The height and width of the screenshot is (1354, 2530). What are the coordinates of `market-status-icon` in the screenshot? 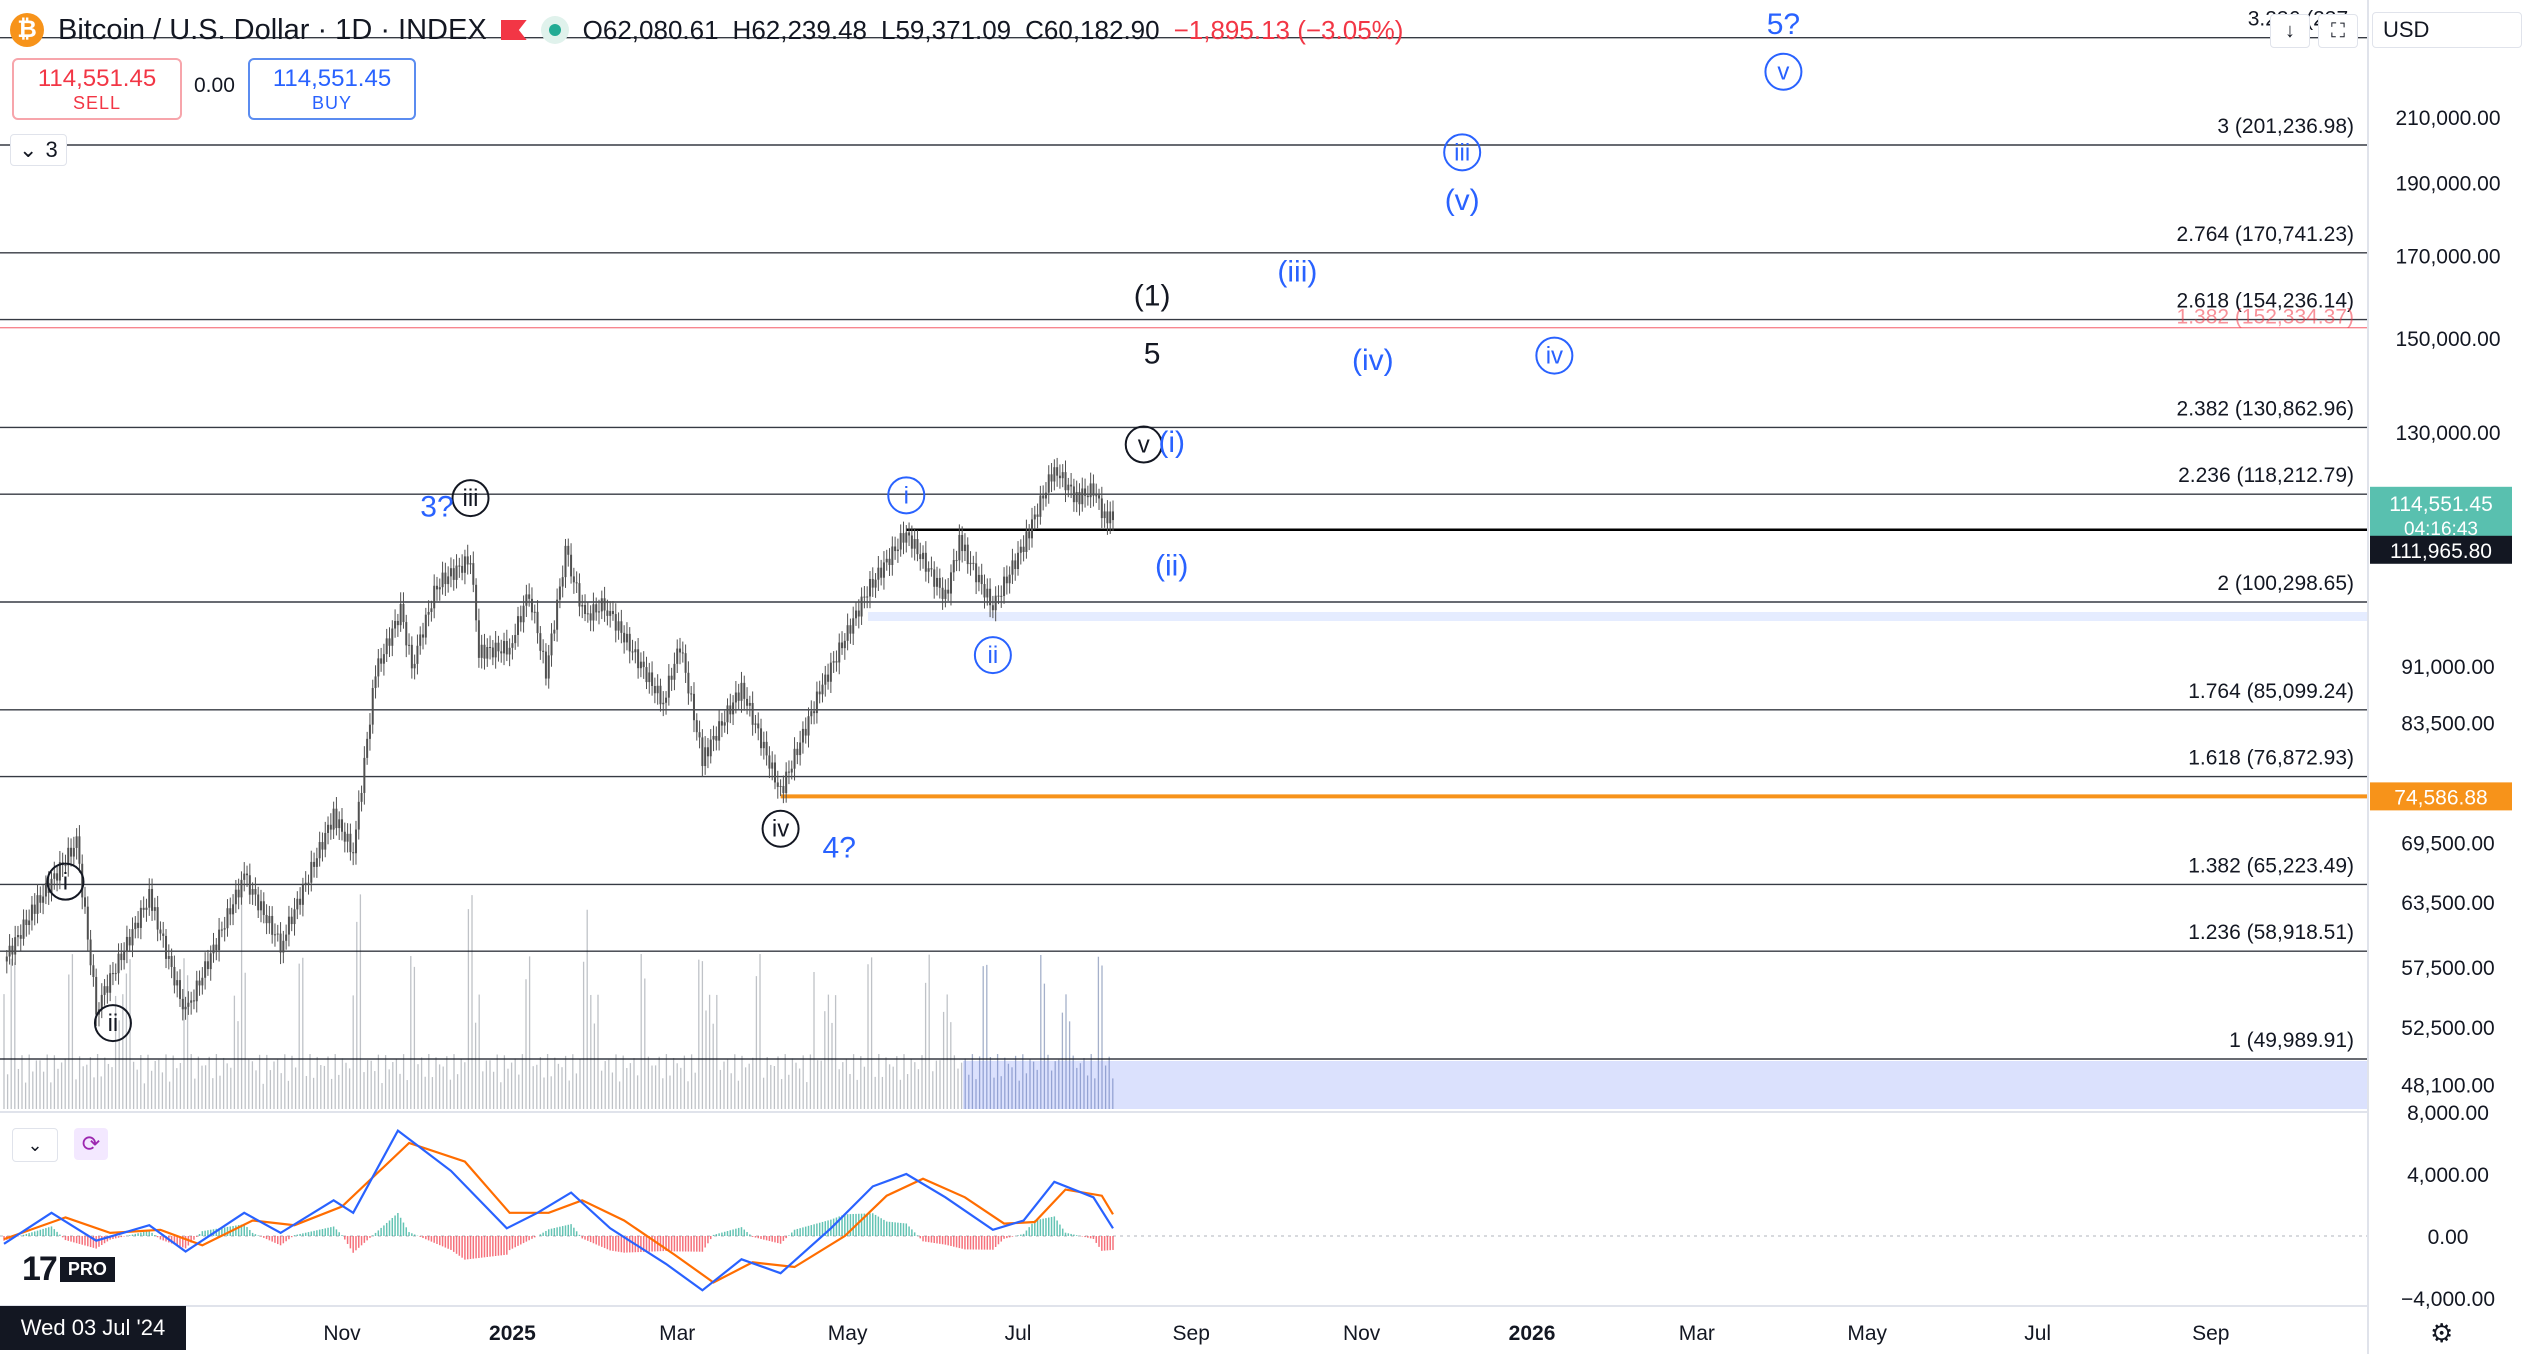 It's located at (554, 30).